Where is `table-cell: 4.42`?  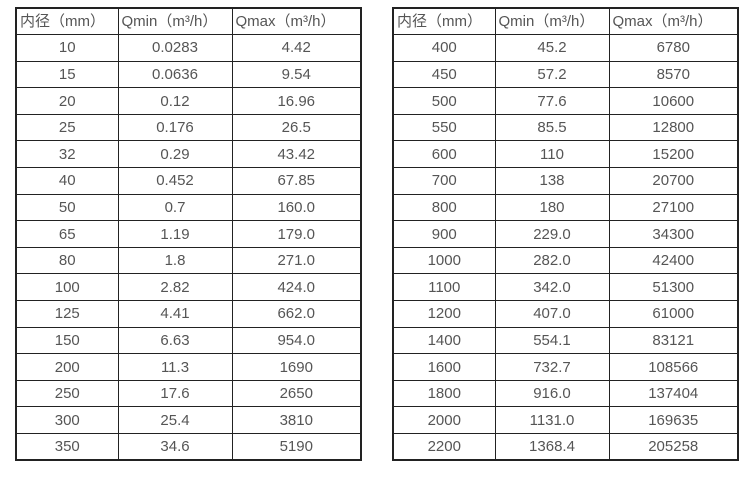 table-cell: 4.42 is located at coordinates (296, 48).